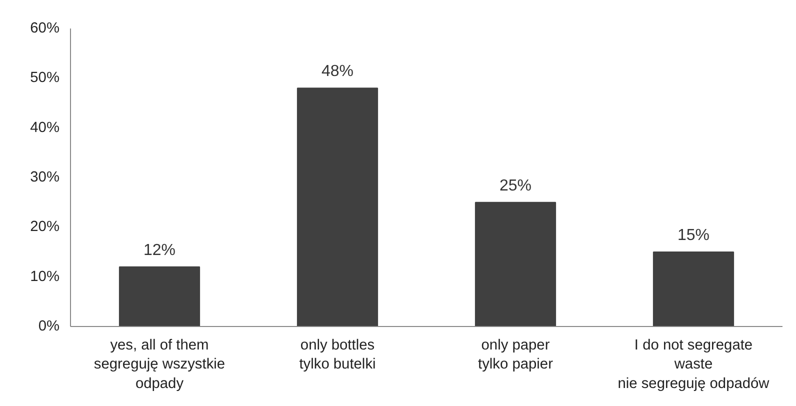 The width and height of the screenshot is (796, 406). I want to click on y-tick-label: 20%, so click(45, 227).